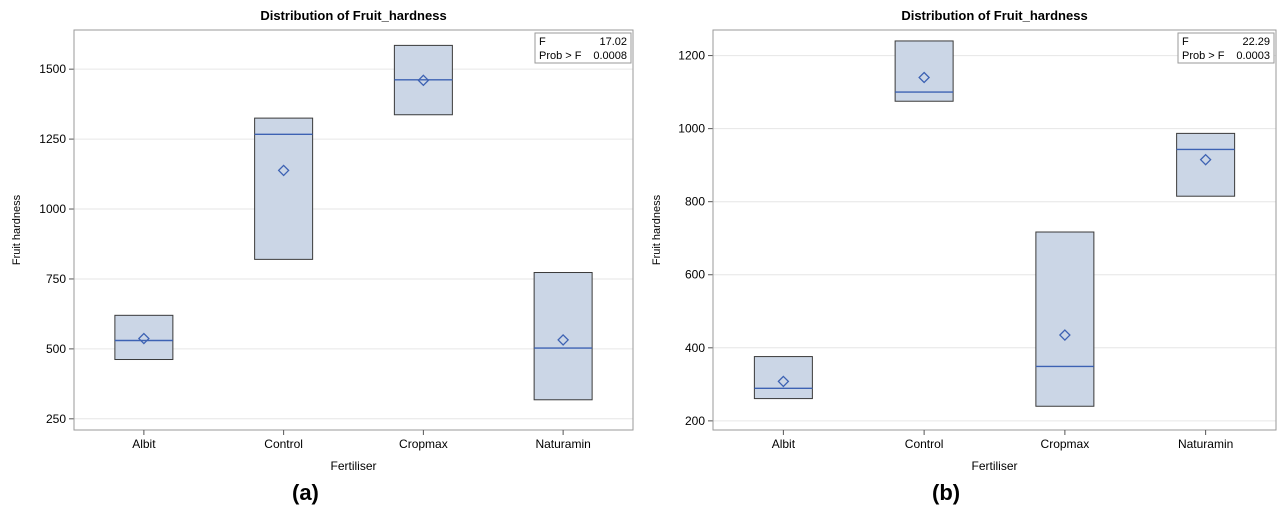  What do you see at coordinates (613, 42) in the screenshot?
I see `stats-f-value: 17.02` at bounding box center [613, 42].